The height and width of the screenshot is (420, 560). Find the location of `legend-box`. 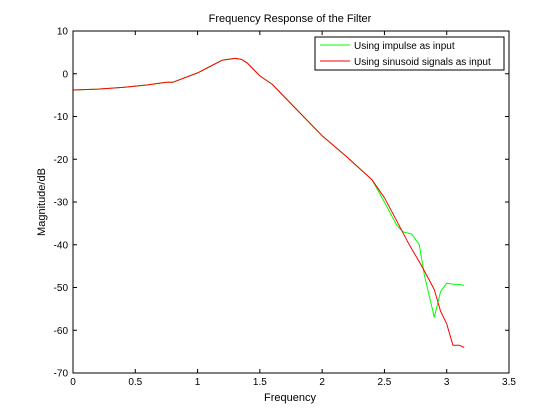

legend-box is located at coordinates (409, 53).